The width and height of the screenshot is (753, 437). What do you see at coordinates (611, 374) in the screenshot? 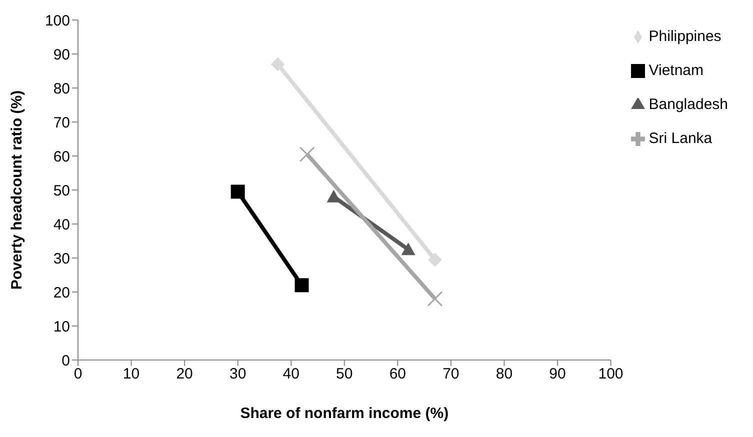
I see `x-tick-label: 100` at bounding box center [611, 374].